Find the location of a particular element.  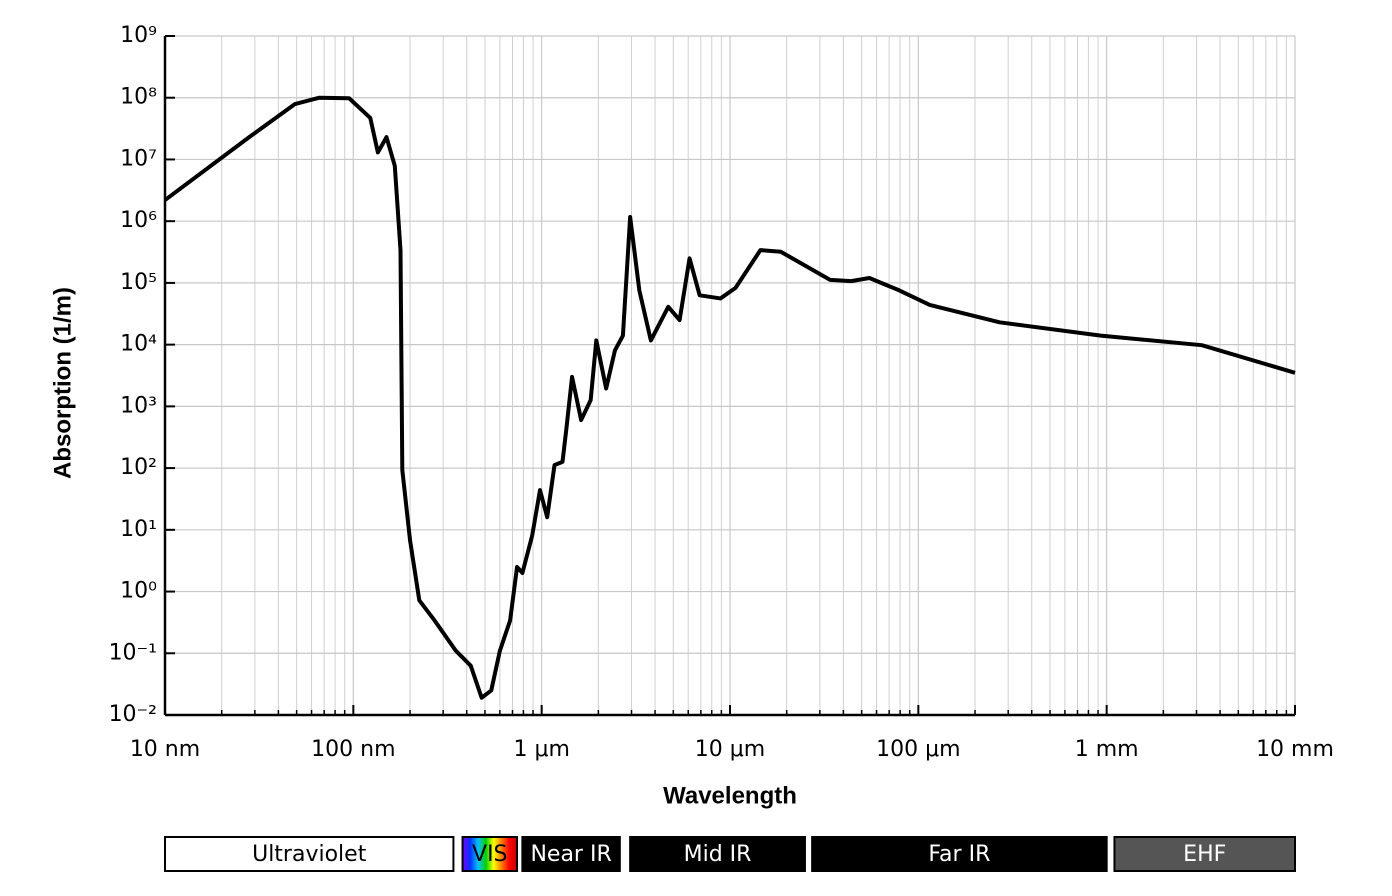

x-tick-label: 100 μm is located at coordinates (918, 749).